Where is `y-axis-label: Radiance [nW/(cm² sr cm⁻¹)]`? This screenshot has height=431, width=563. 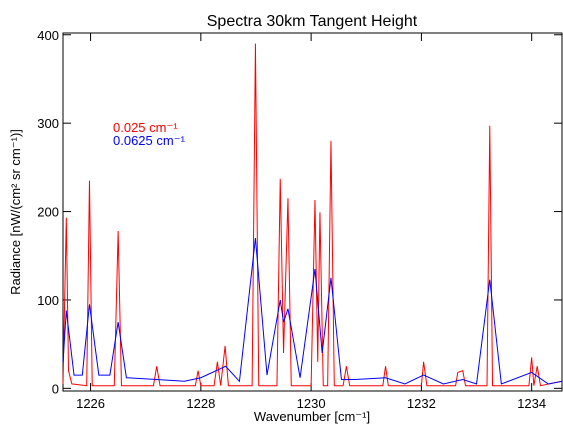
y-axis-label: Radiance [nW/(cm² sr cm⁻¹)] is located at coordinates (15, 212).